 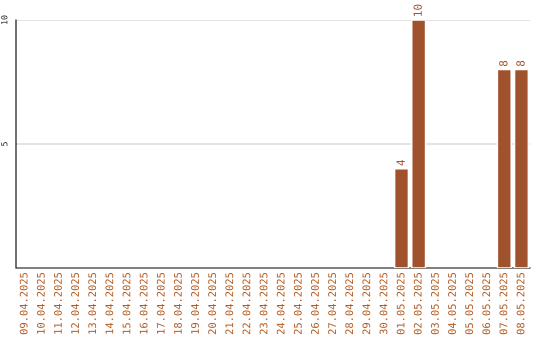 What do you see at coordinates (178, 303) in the screenshot?
I see `x-tick-label: 18.04.2025` at bounding box center [178, 303].